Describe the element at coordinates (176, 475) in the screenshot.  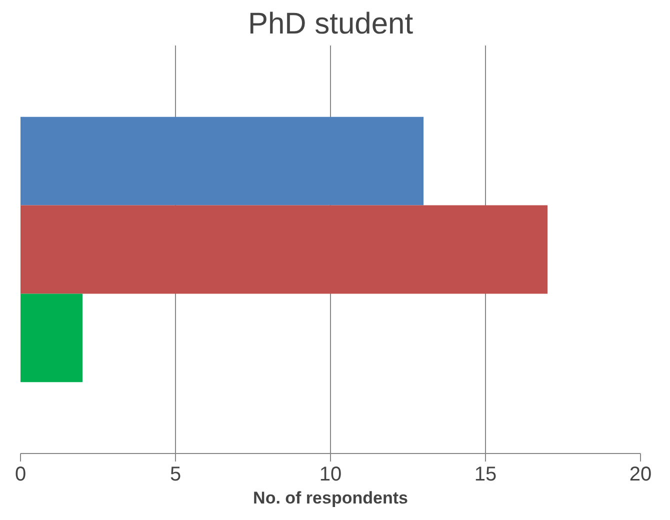
I see `x-tick-label: 5` at that location.